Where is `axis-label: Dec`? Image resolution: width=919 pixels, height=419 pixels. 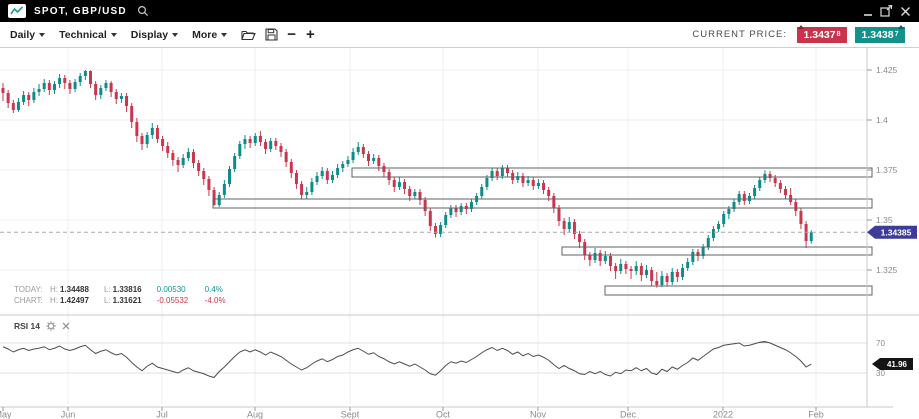
axis-label: Dec is located at coordinates (628, 414).